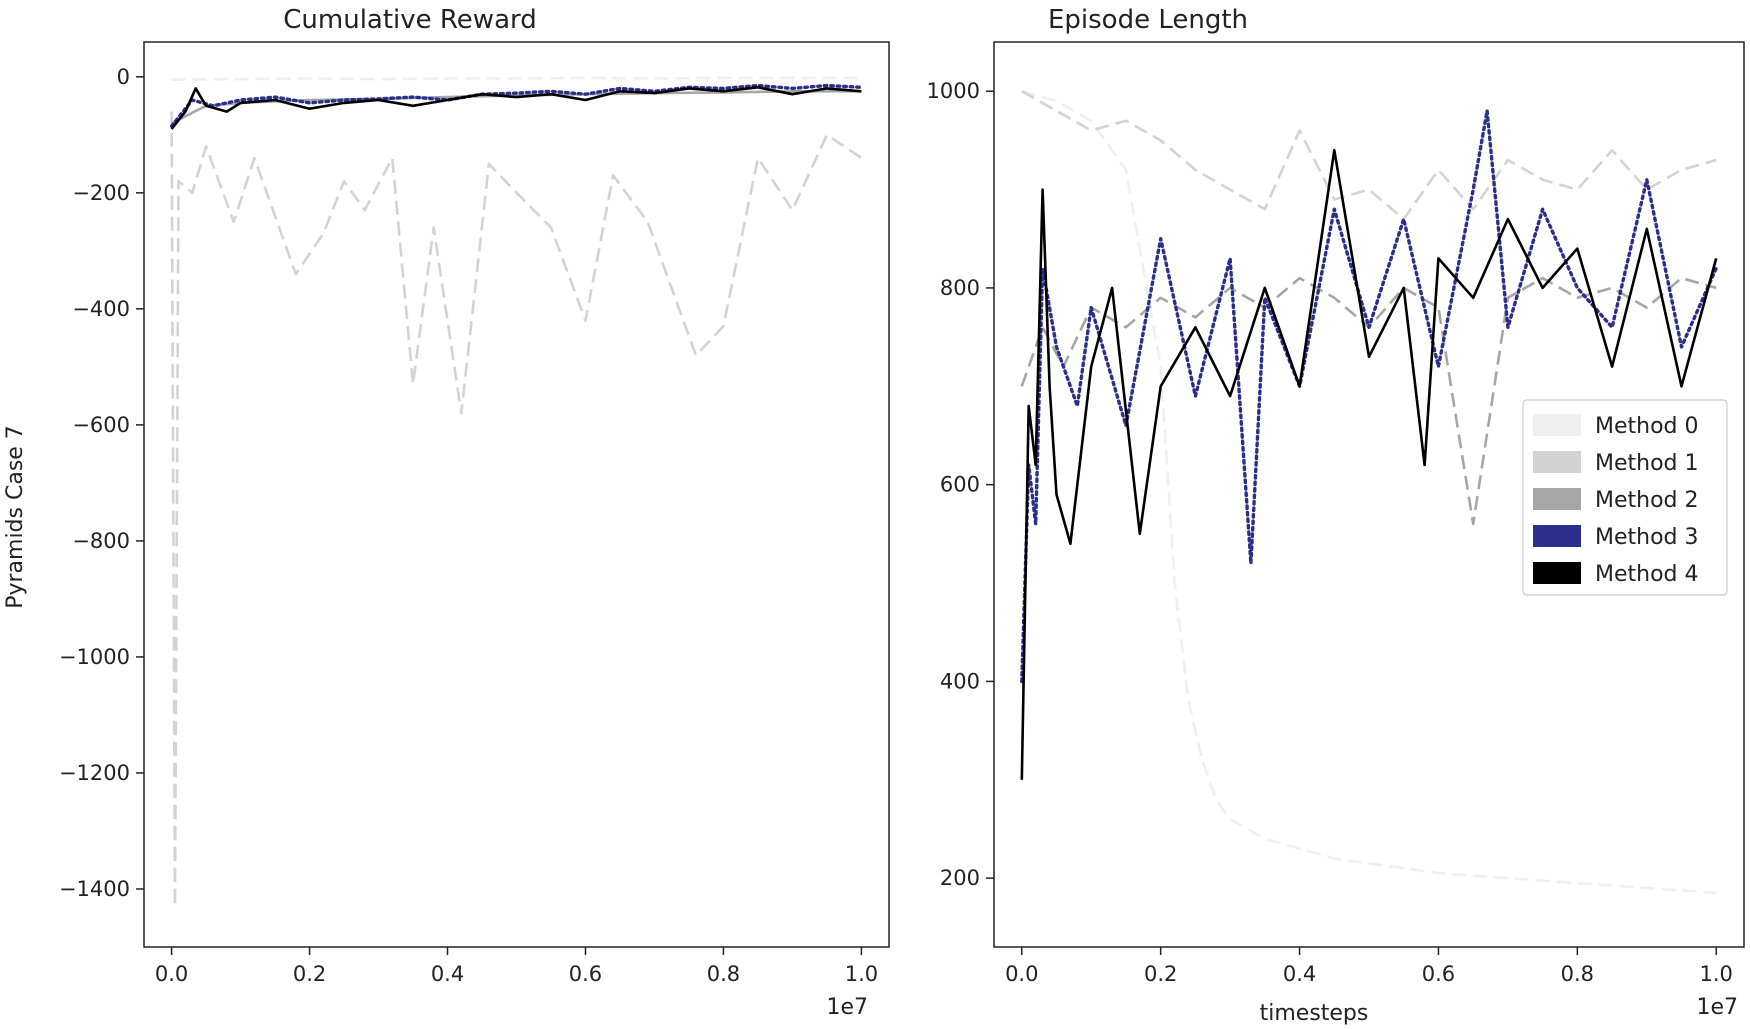  Describe the element at coordinates (94, 773) in the screenshot. I see `y-tick-label: −1200` at that location.